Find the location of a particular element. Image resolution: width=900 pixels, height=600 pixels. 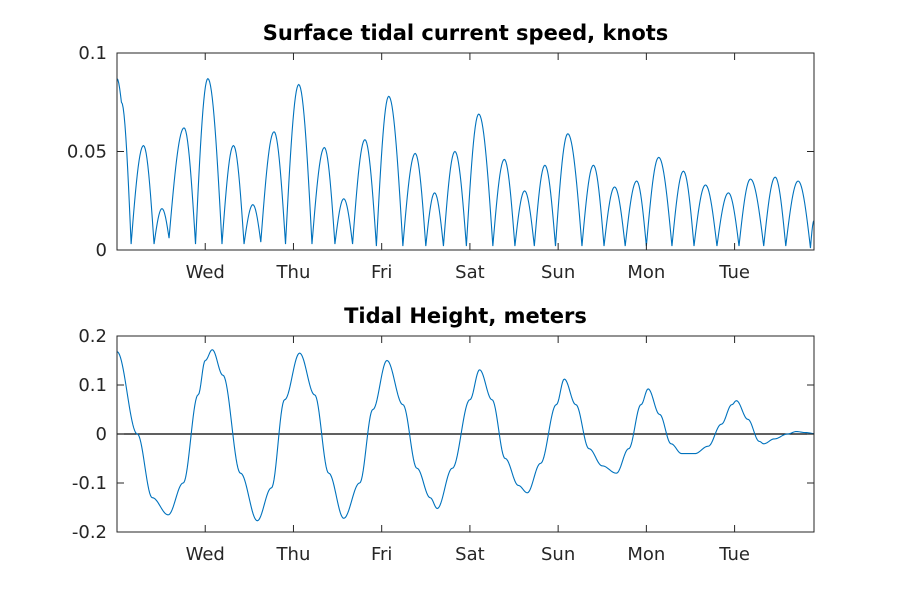

chart-title: Surface tidal current speed, knots is located at coordinates (466, 33).